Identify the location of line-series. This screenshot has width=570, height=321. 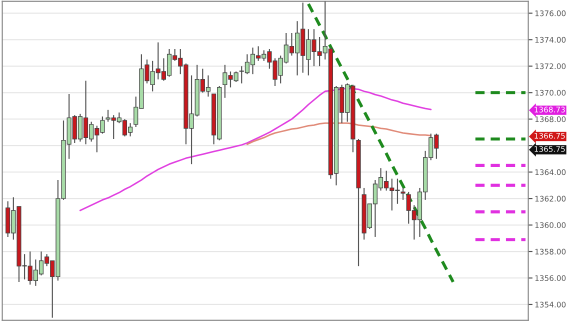
(339, 134).